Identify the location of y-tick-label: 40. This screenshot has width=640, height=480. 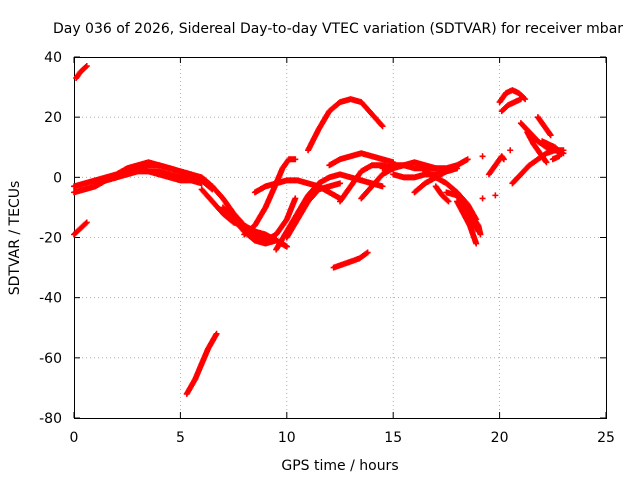
(53, 58).